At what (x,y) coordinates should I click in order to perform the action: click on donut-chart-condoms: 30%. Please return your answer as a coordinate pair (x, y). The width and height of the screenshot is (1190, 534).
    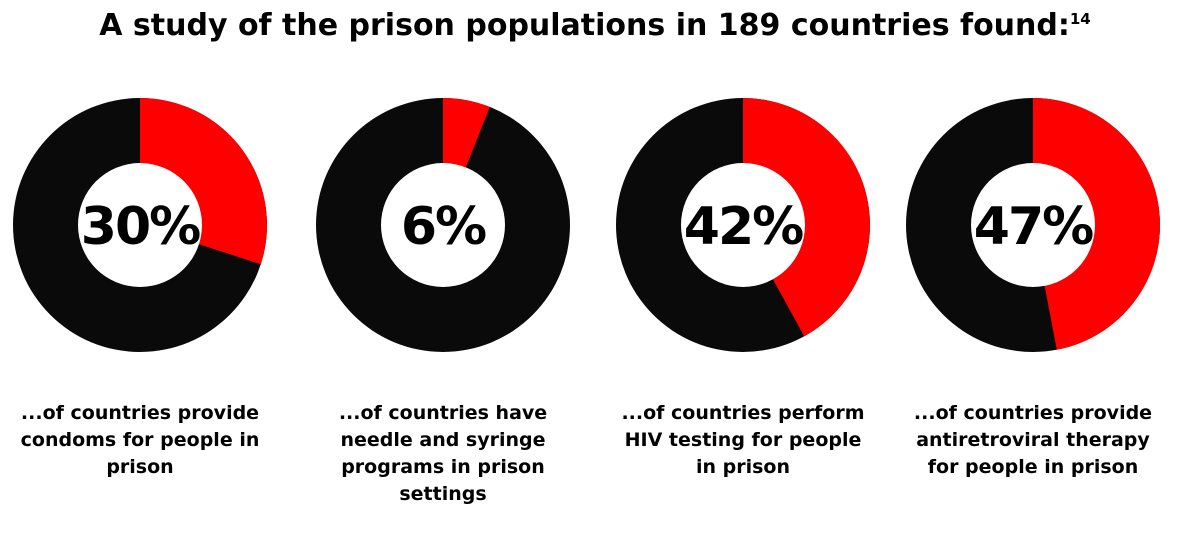
    Looking at the image, I should click on (140, 225).